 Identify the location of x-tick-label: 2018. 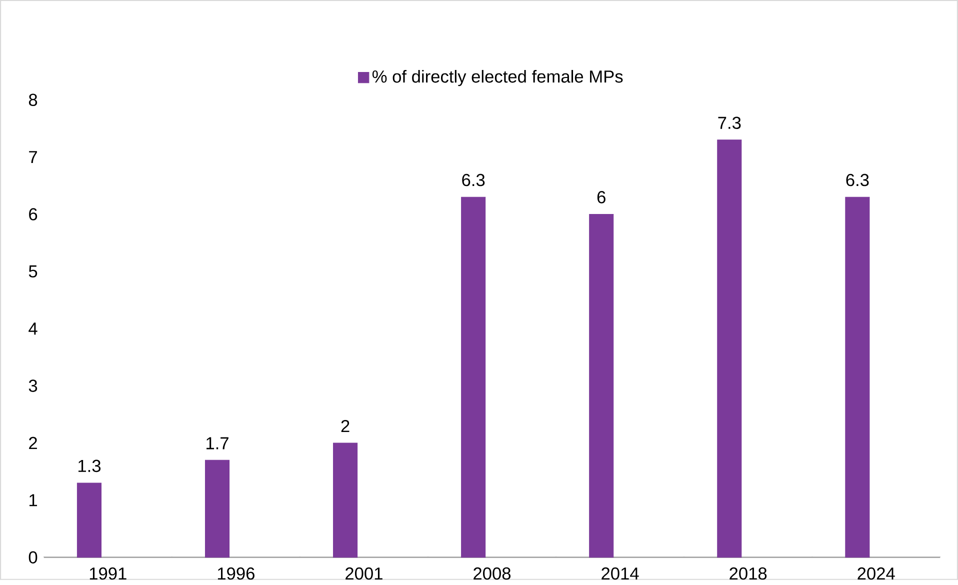
(748, 573).